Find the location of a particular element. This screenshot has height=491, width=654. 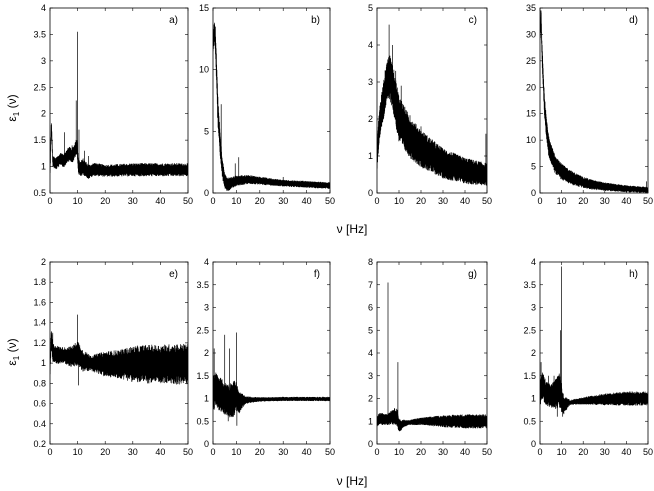

panel-e: 0 10 20 30 40 50 0.2 0.4 0.6 0.8 1 1.2 1.4 1.6 1.8 2 e) is located at coordinates (113, 357).